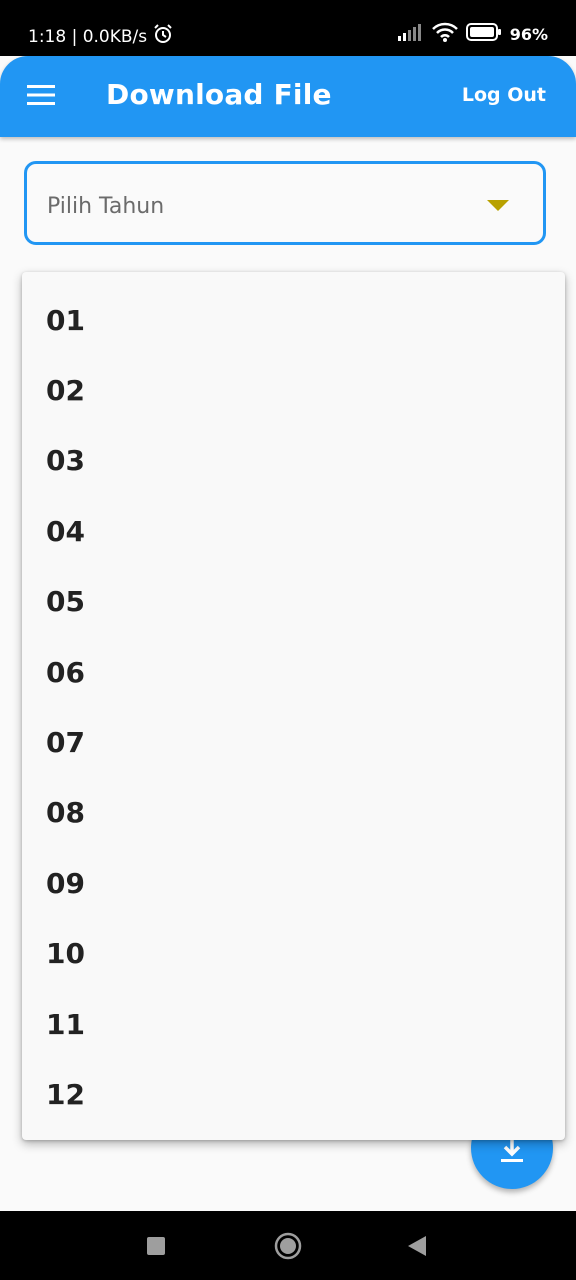 The image size is (576, 1280). I want to click on status-right: 96%, so click(472, 34).